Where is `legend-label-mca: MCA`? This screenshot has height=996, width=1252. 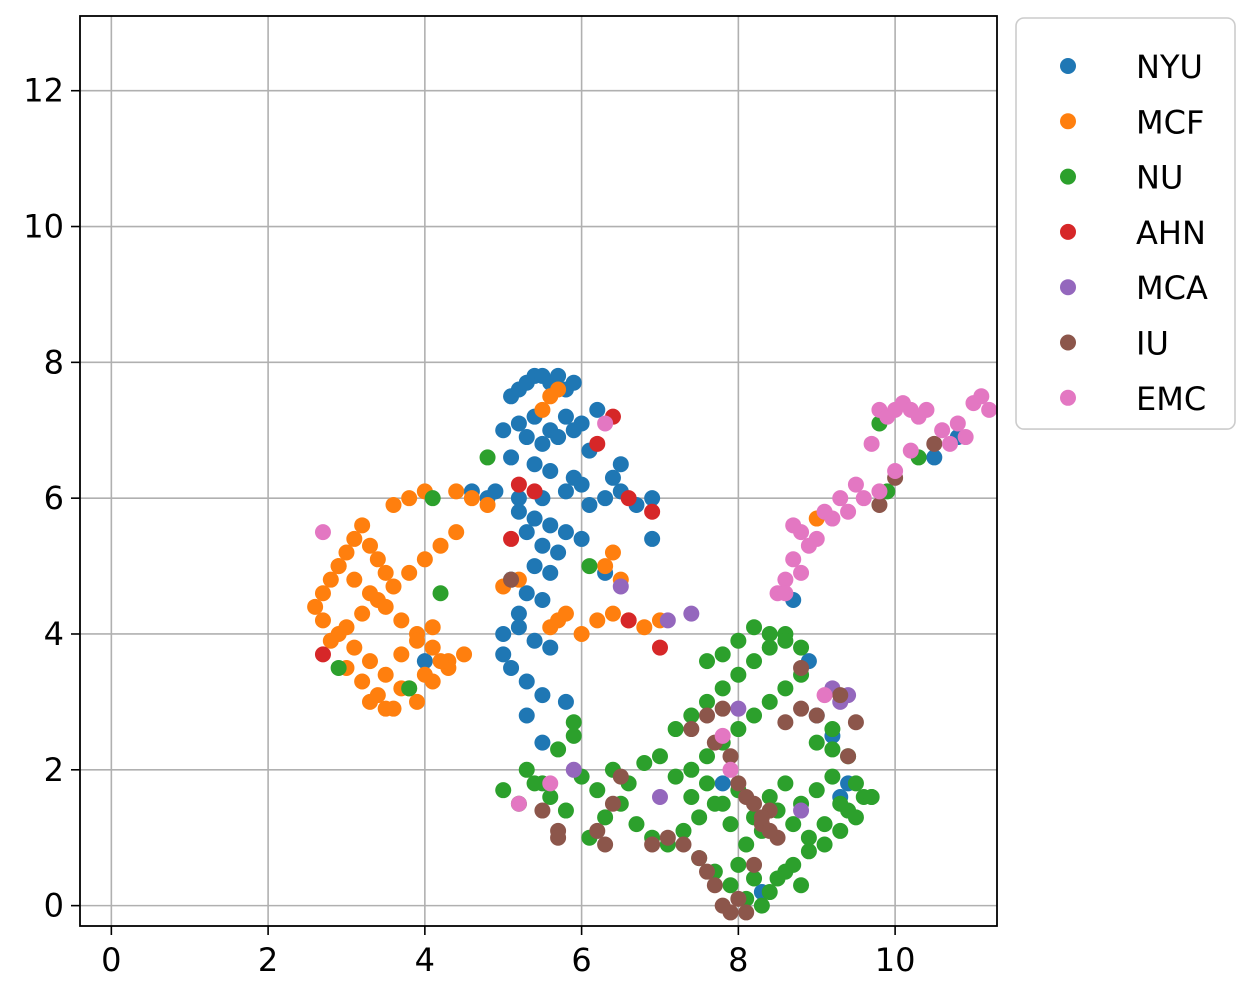
legend-label-mca: MCA is located at coordinates (1172, 288).